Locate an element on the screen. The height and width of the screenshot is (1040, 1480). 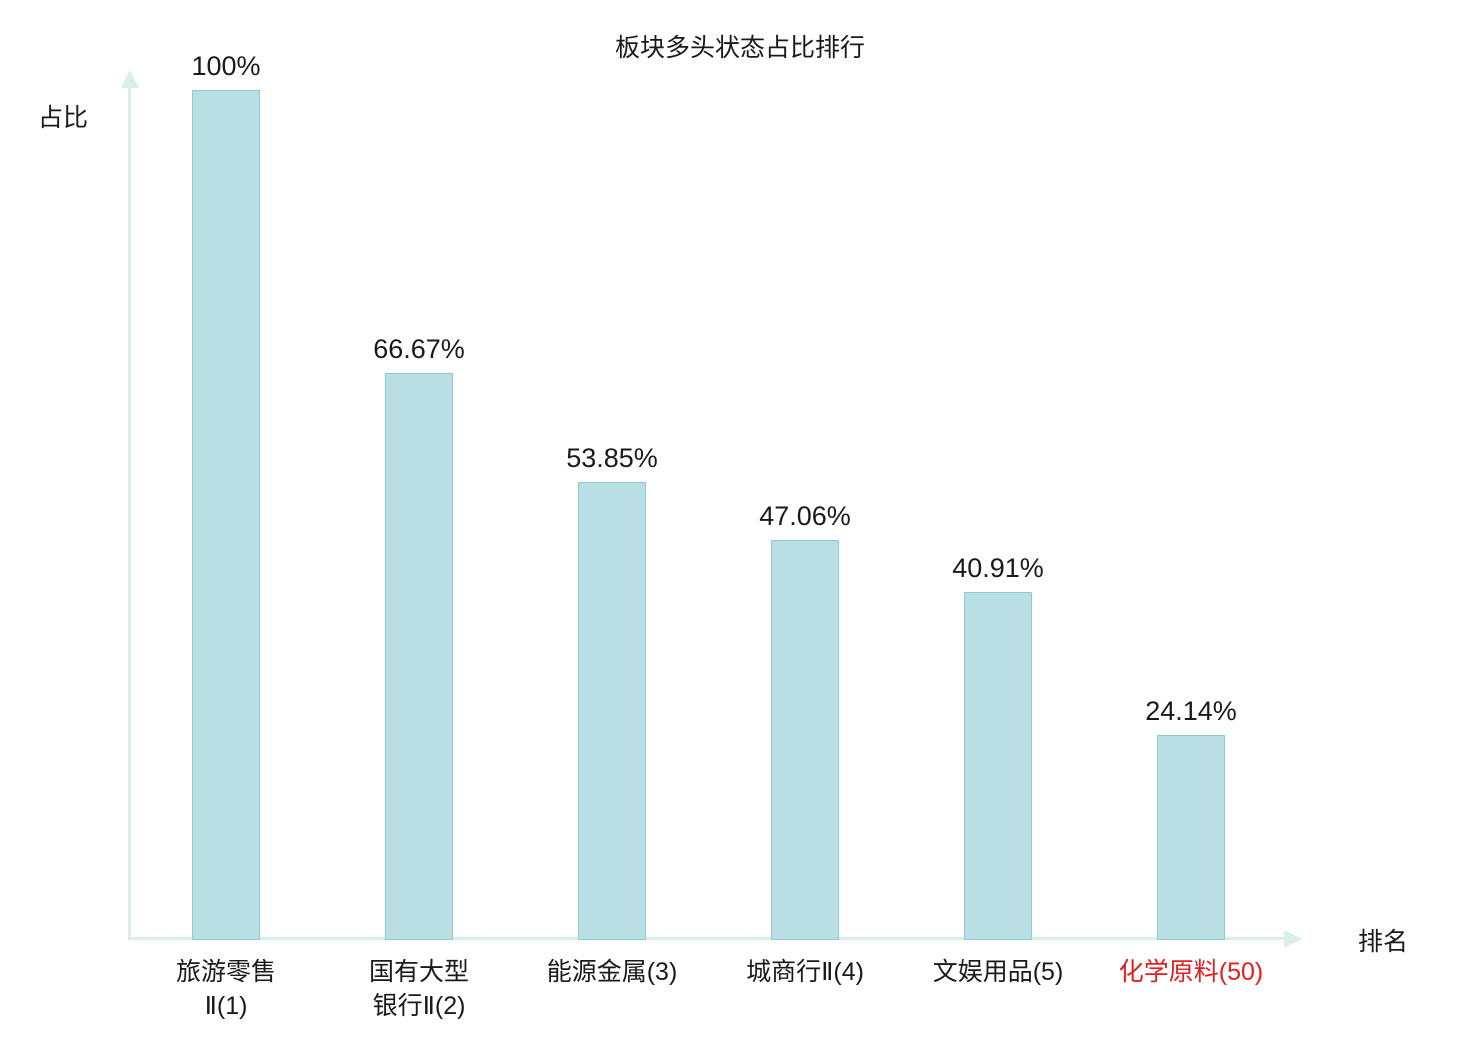
bar-category-line: 文娱用品(5) is located at coordinates (998, 972).